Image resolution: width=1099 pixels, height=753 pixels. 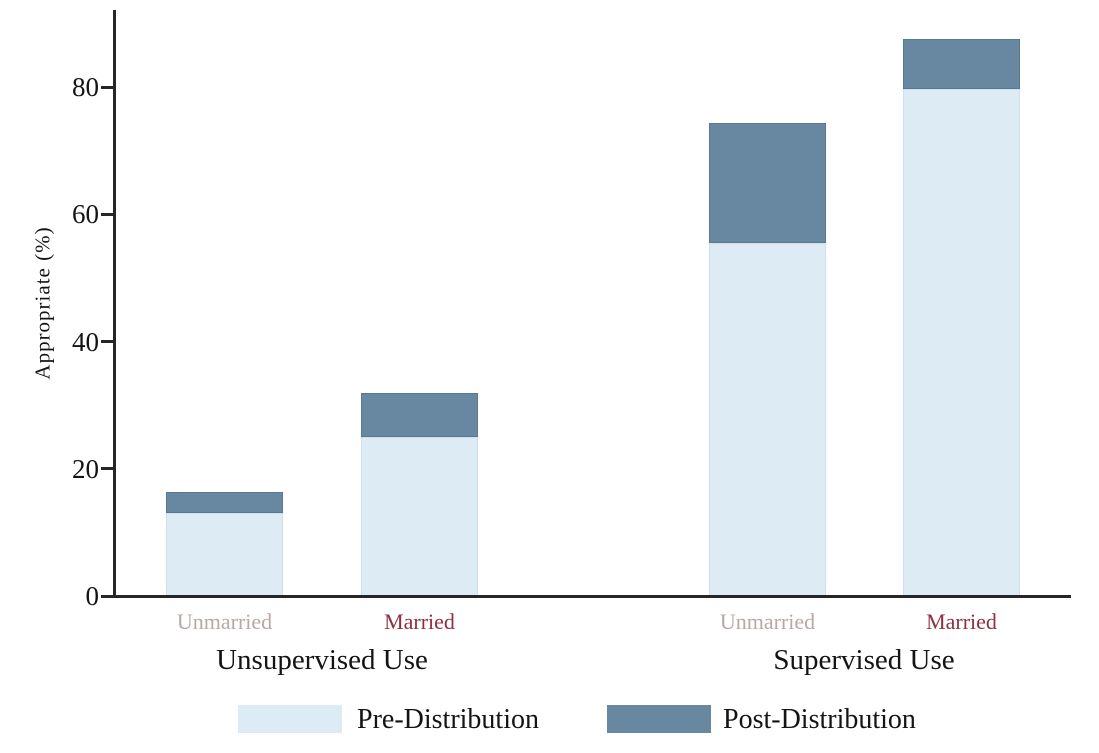 What do you see at coordinates (961, 342) in the screenshot?
I see `bar-supervised-married-pre-distribution` at bounding box center [961, 342].